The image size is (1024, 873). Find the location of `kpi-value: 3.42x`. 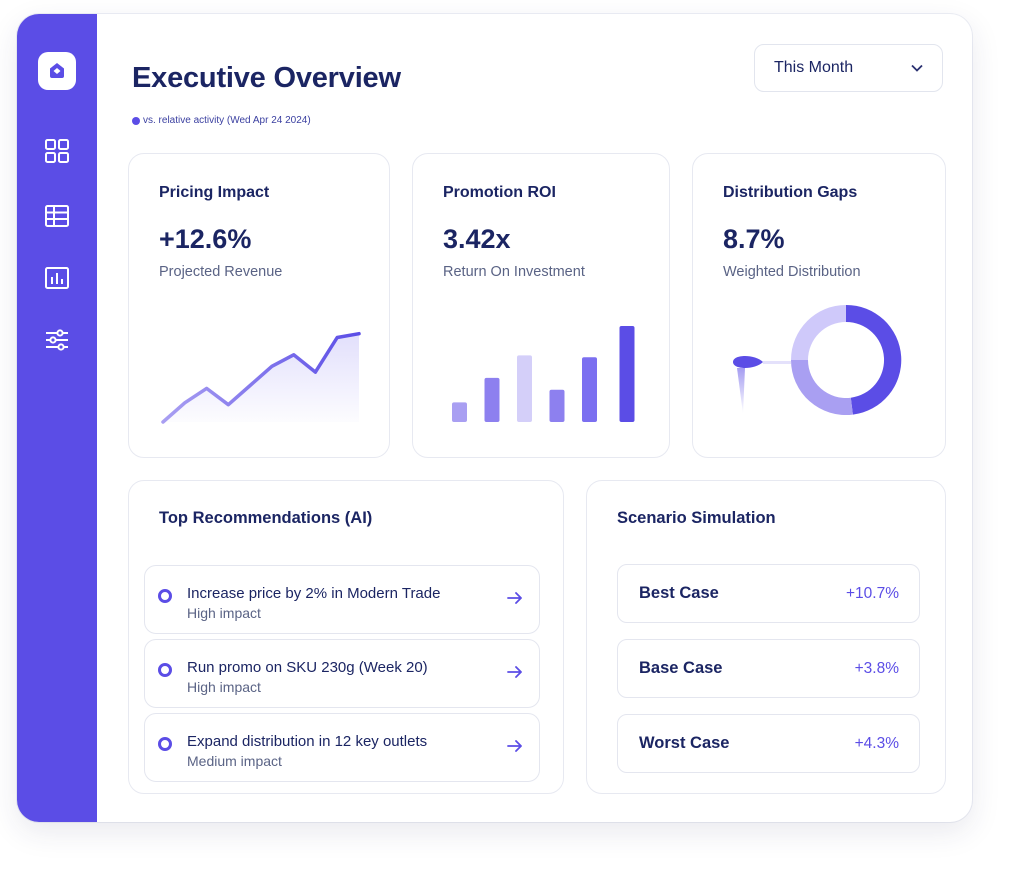

kpi-value: 3.42x is located at coordinates (477, 239).